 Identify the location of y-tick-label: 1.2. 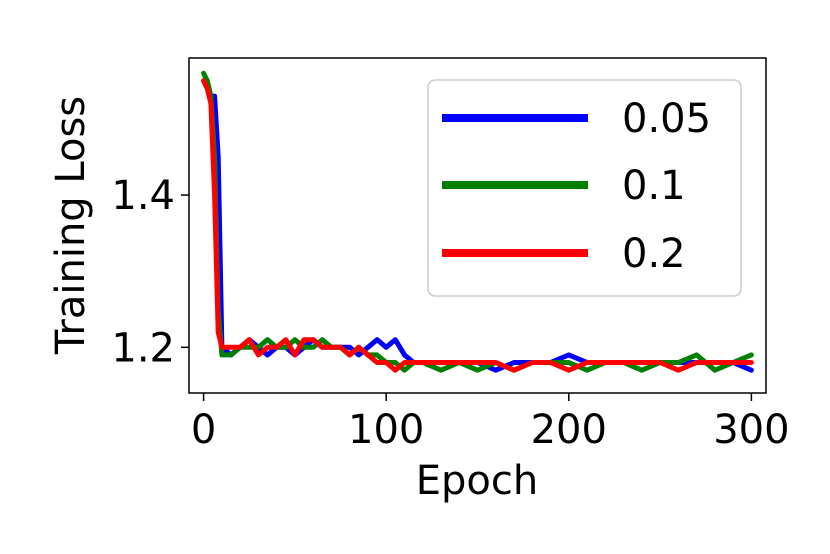
(143, 348).